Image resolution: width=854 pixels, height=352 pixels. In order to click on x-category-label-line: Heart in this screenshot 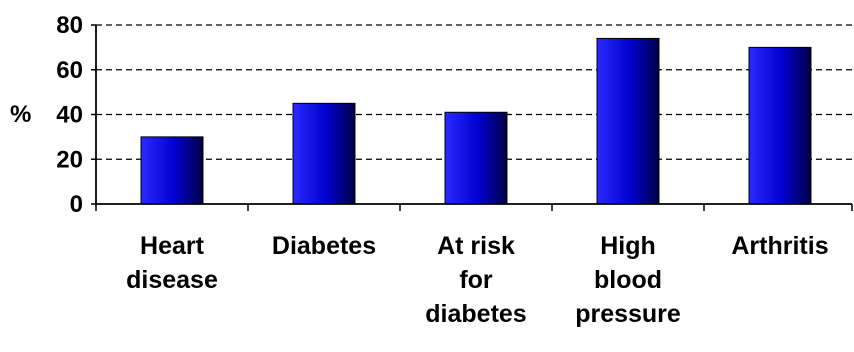, I will do `click(172, 246)`.